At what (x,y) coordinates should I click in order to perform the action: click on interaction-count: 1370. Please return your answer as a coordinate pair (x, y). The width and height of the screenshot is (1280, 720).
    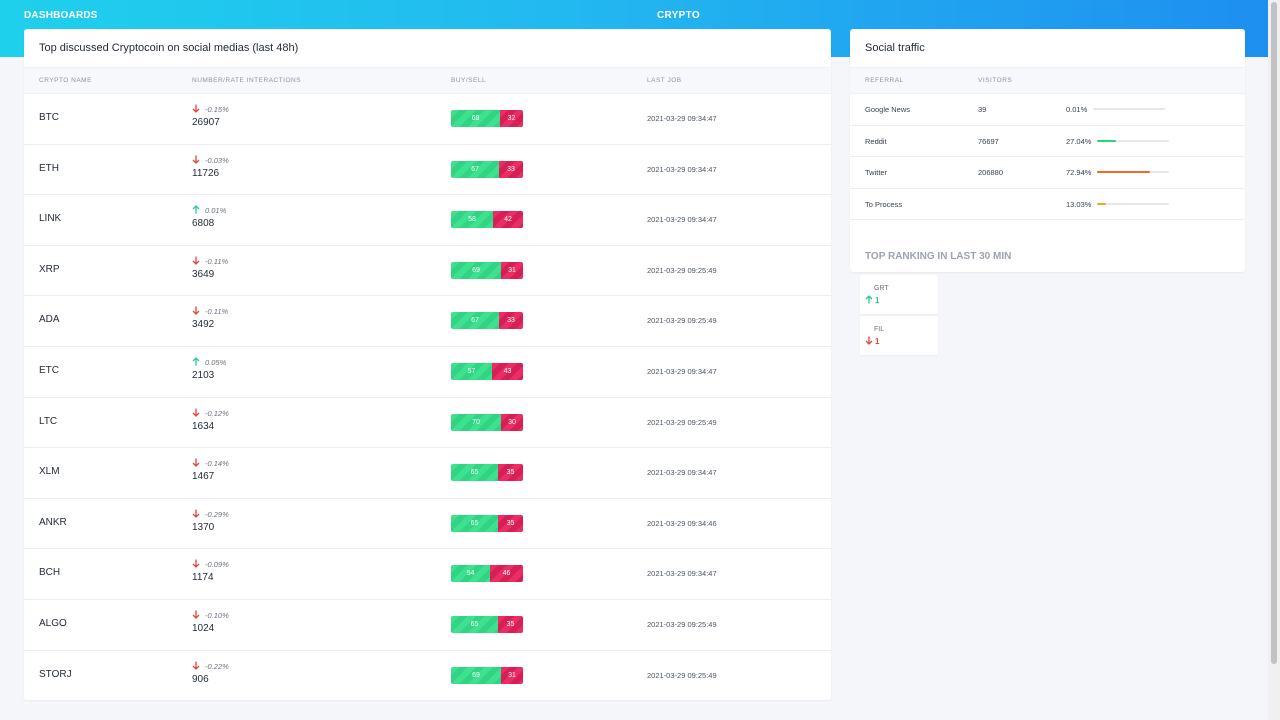
    Looking at the image, I should click on (203, 527).